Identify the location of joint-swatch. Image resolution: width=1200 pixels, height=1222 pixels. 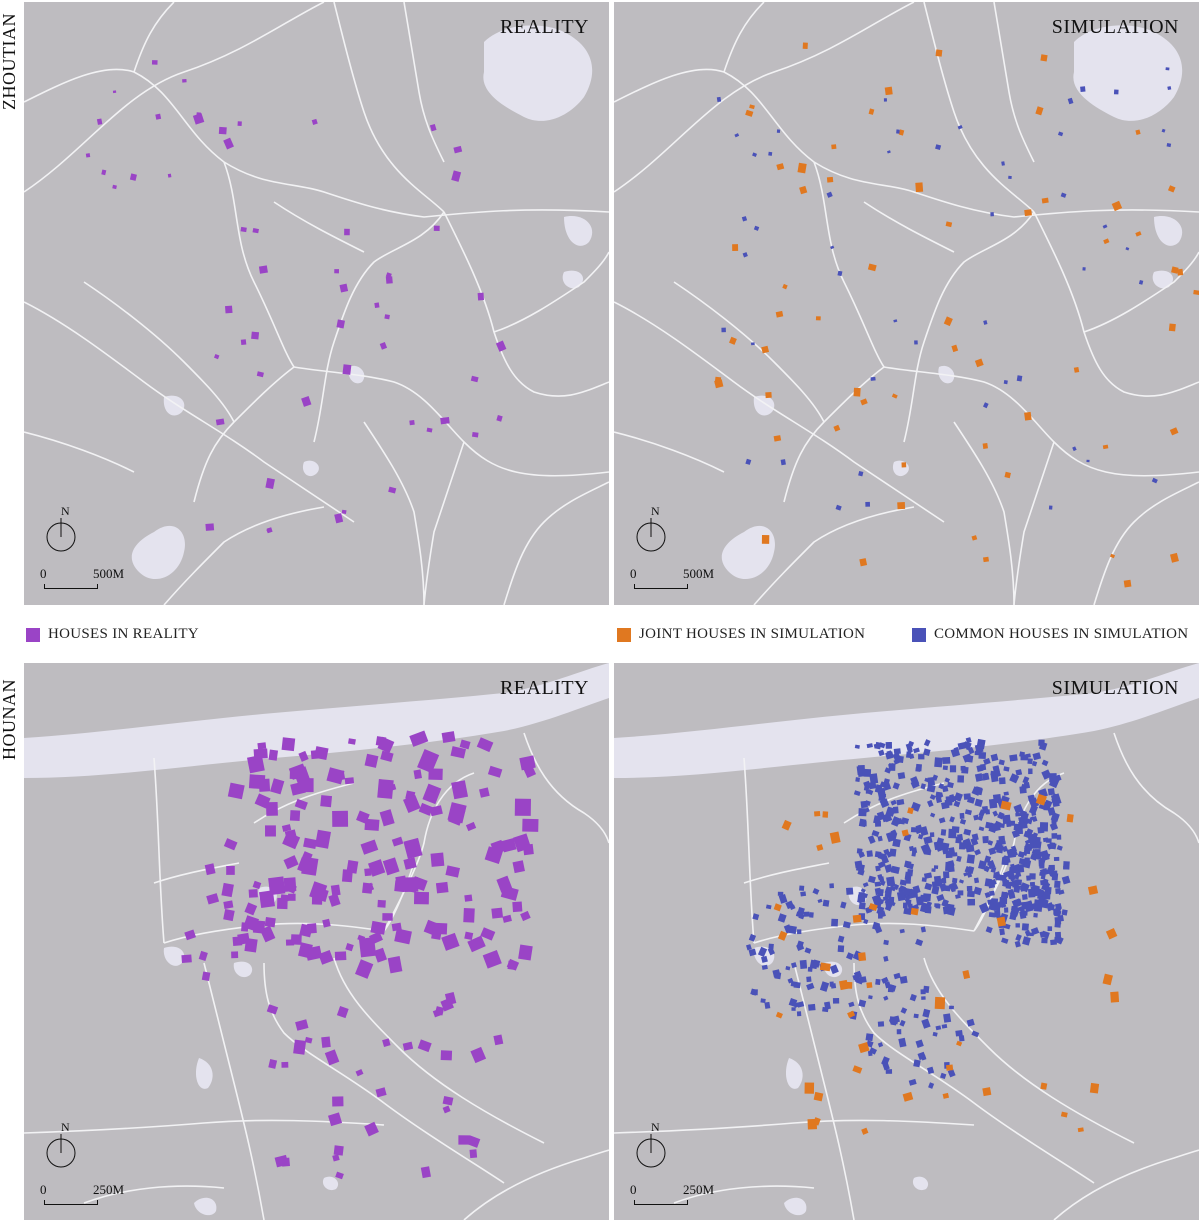
(624, 634).